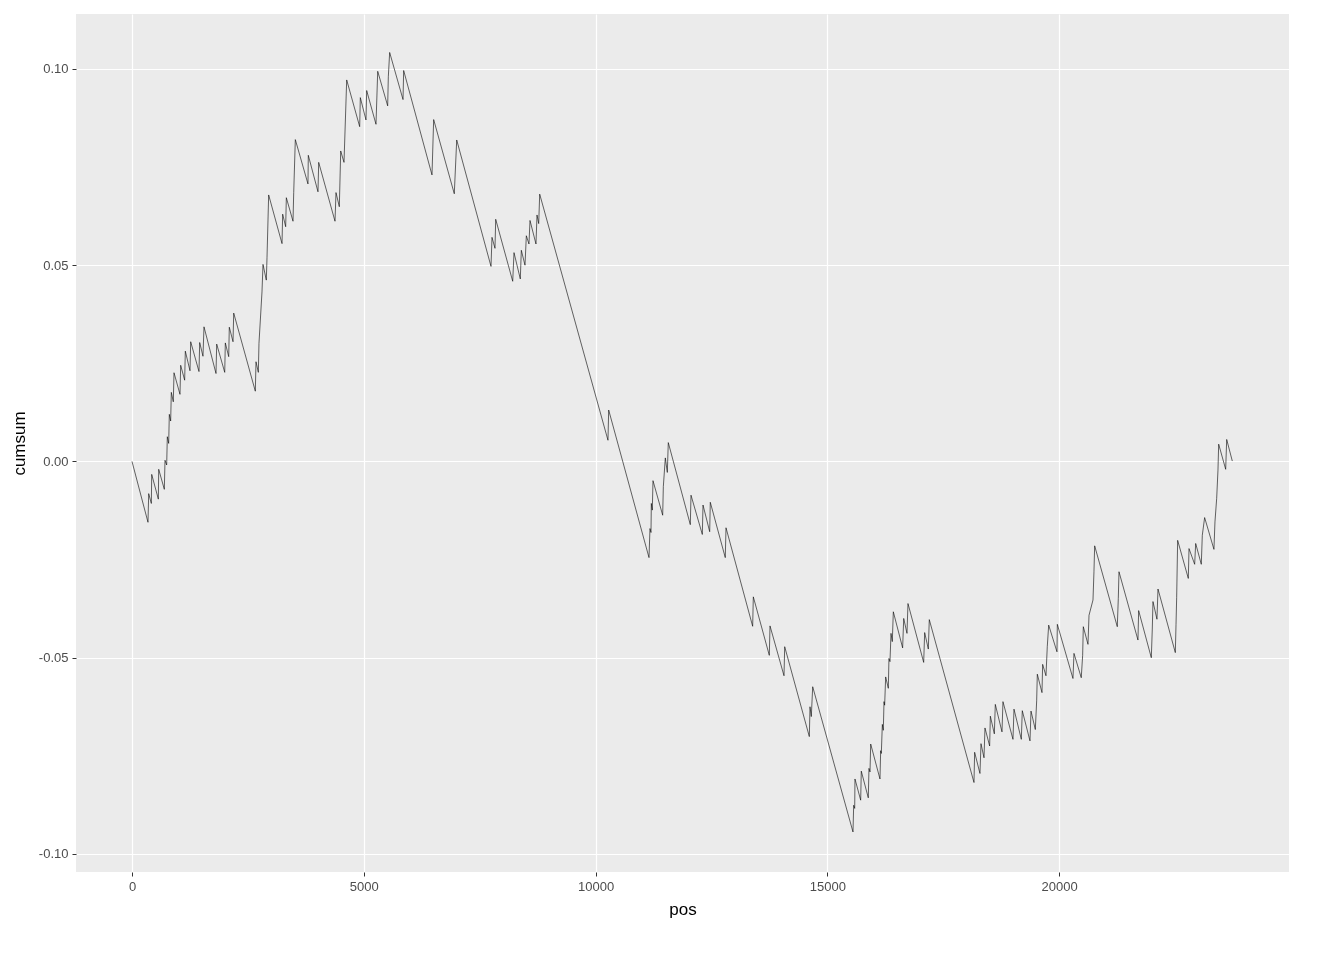 This screenshot has height=960, width=1344. What do you see at coordinates (132, 886) in the screenshot?
I see `x-tick-label: 0` at bounding box center [132, 886].